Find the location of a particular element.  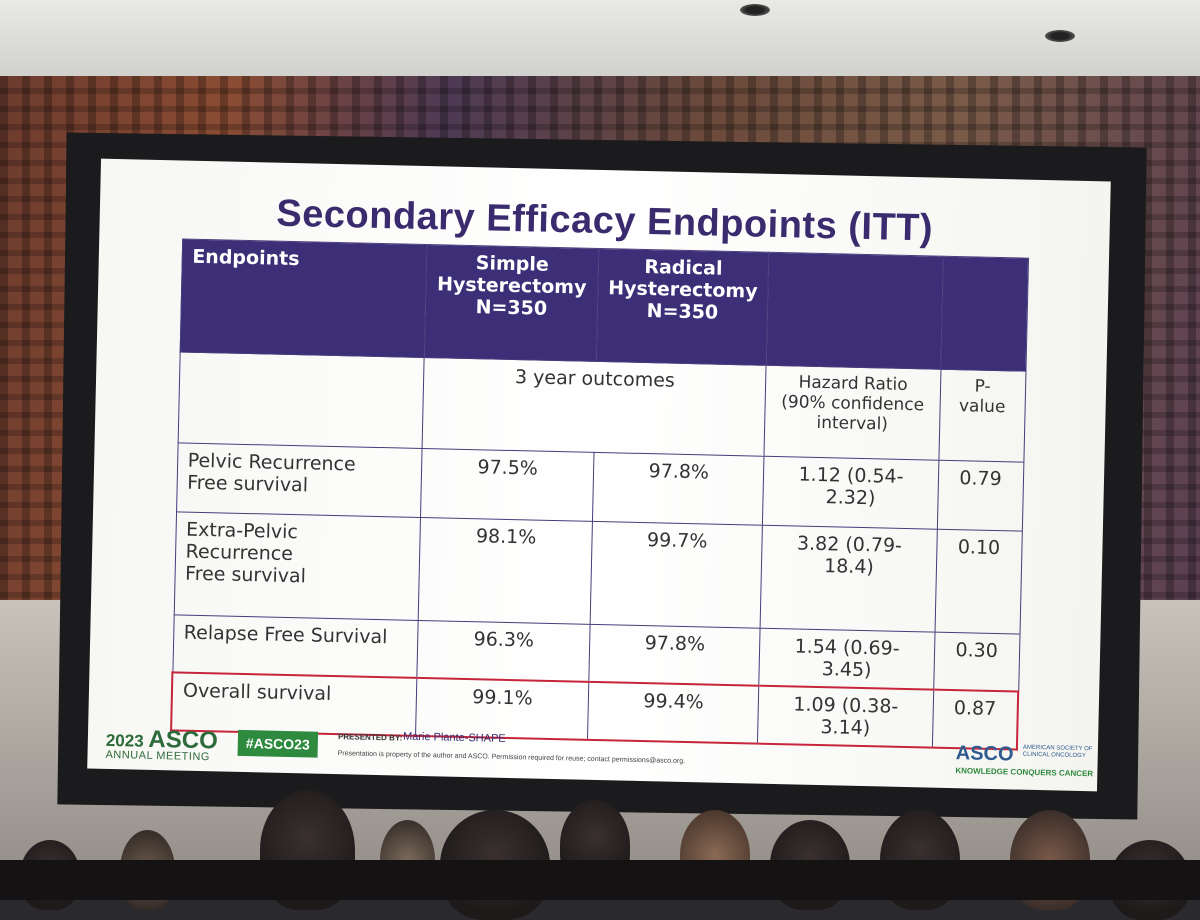

presenter-name: Marie Plante-SHAPE is located at coordinates (454, 737).